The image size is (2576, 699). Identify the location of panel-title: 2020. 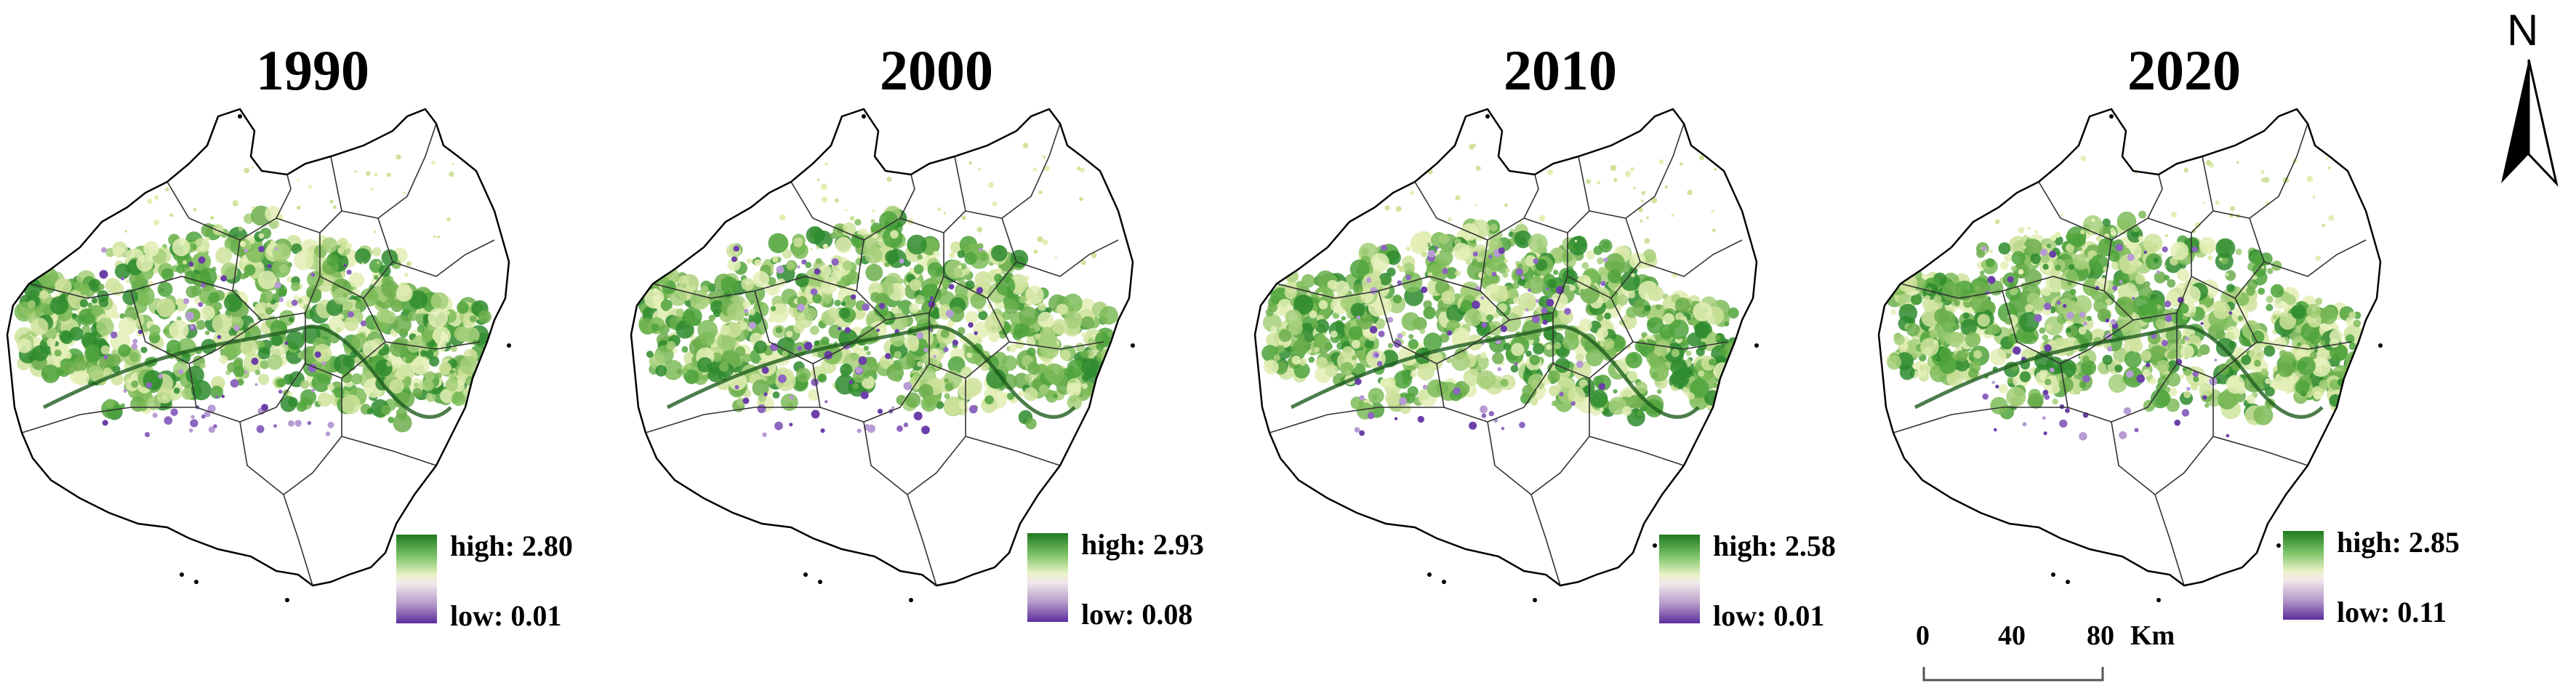
(2184, 70).